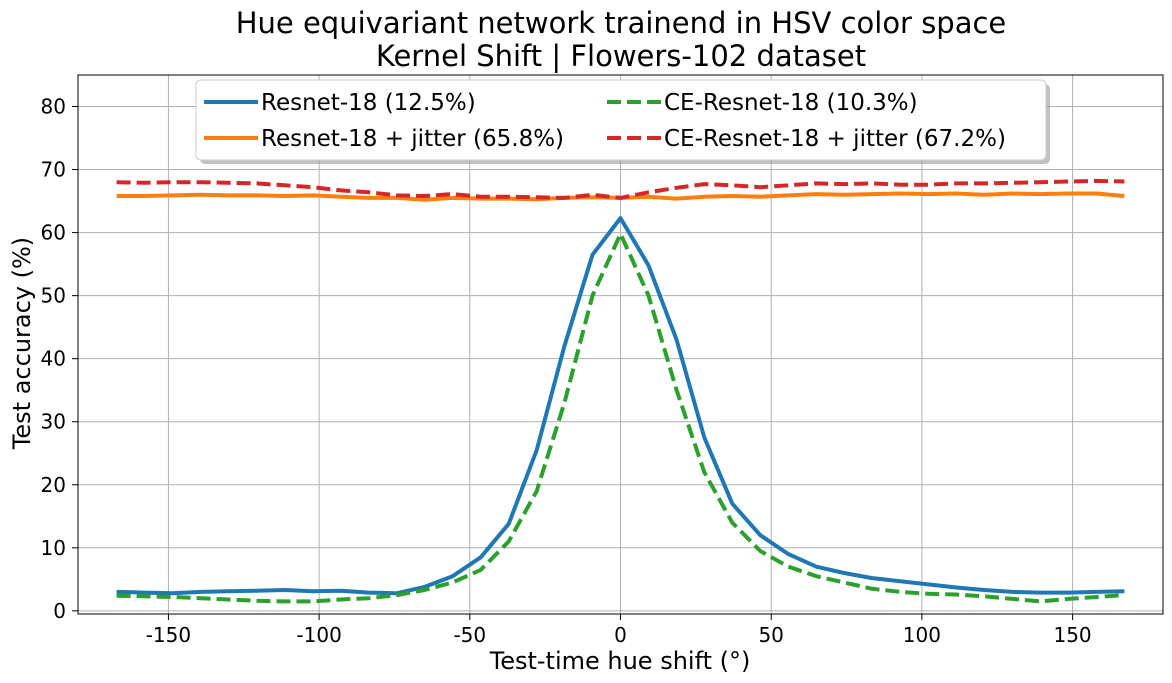 The width and height of the screenshot is (1172, 683). Describe the element at coordinates (22, 343) in the screenshot. I see `y-axis-label: Test accuracy (%)` at that location.